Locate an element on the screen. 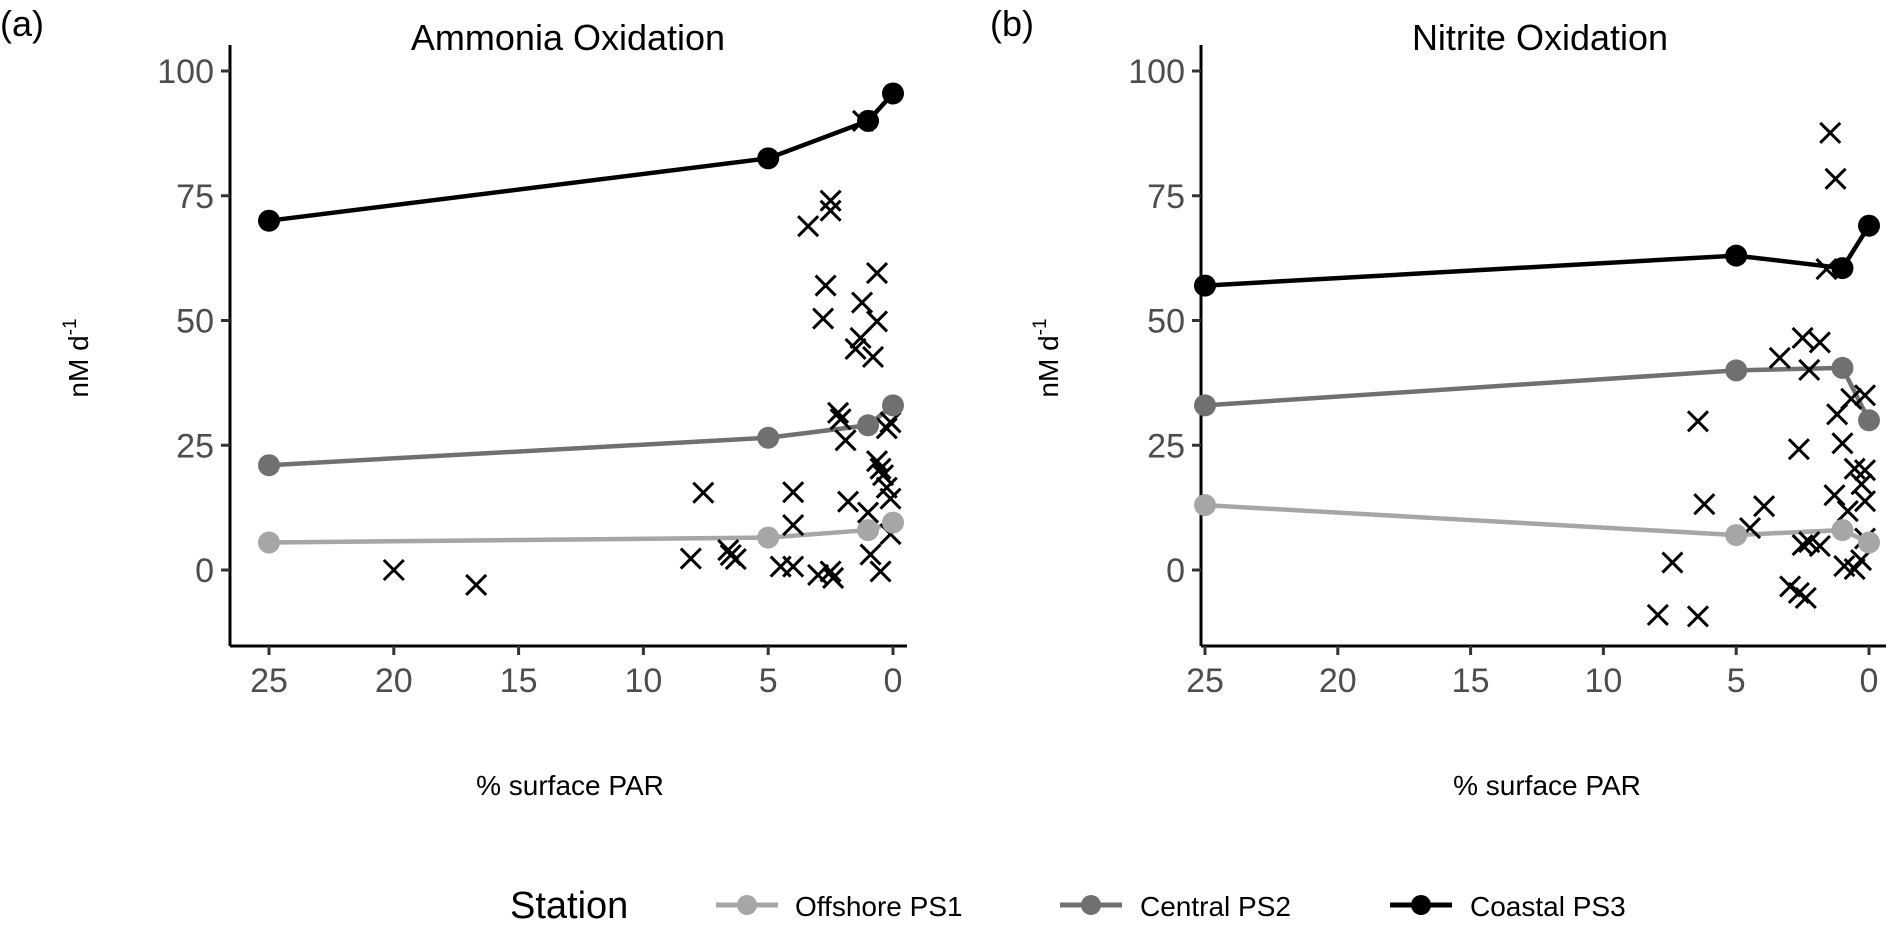  chart-title: Nitrite Oxidation is located at coordinates (1540, 37).